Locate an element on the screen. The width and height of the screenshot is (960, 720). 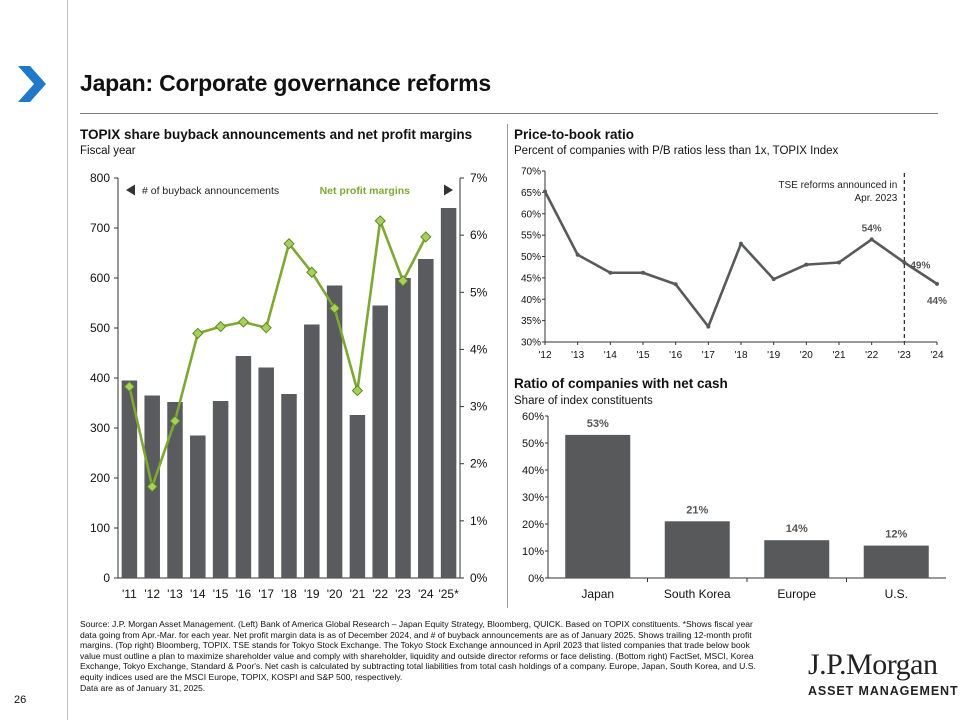
left-y-tick-label: 100 is located at coordinates (100, 528).